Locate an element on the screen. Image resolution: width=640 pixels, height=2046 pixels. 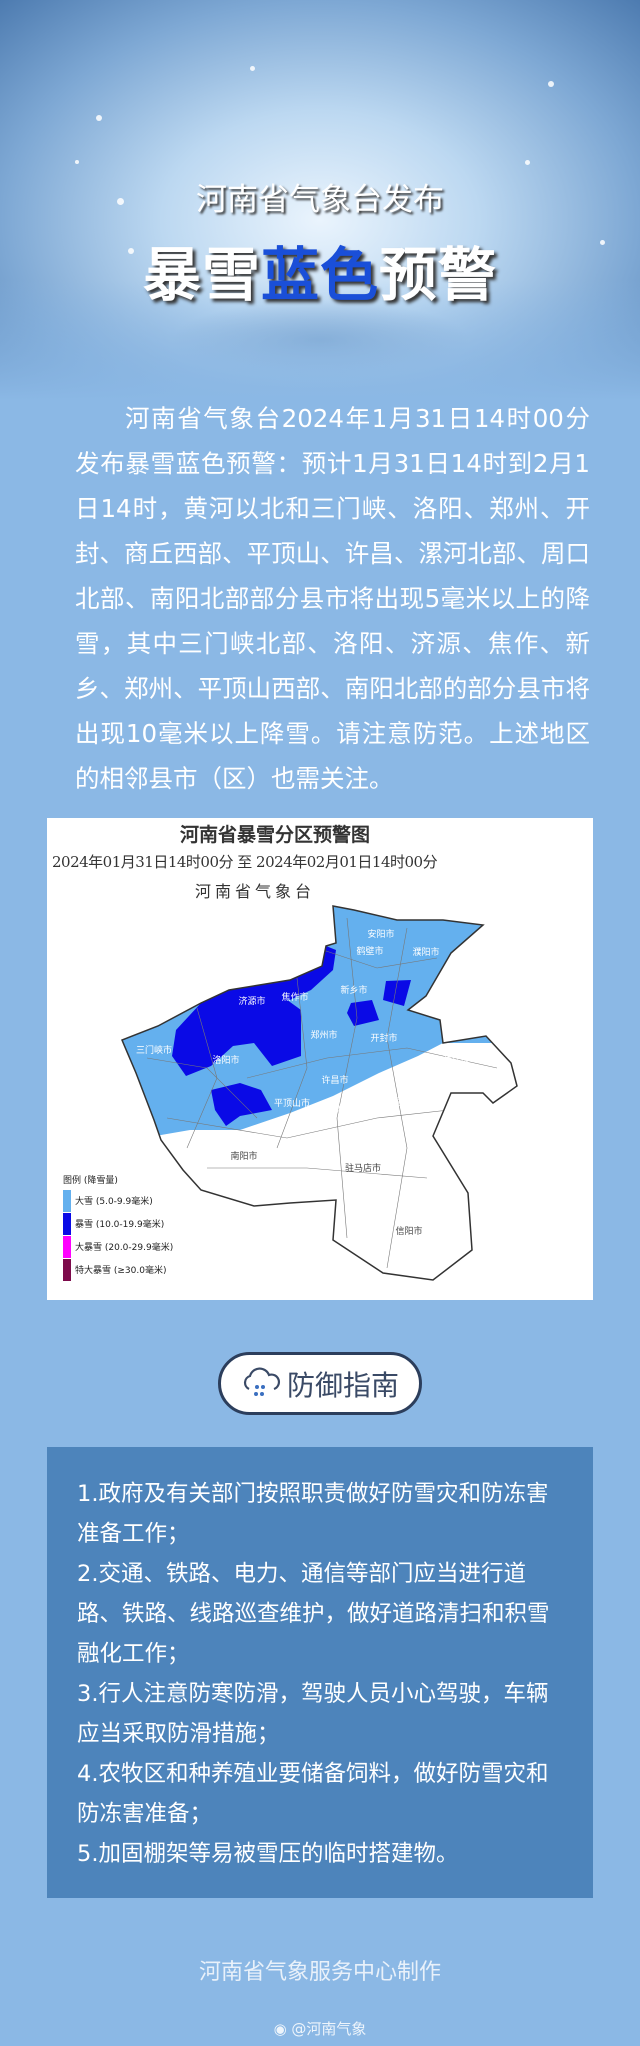
legend-item: 特大暴雪 (≥30.0毫米) is located at coordinates (118, 1269).